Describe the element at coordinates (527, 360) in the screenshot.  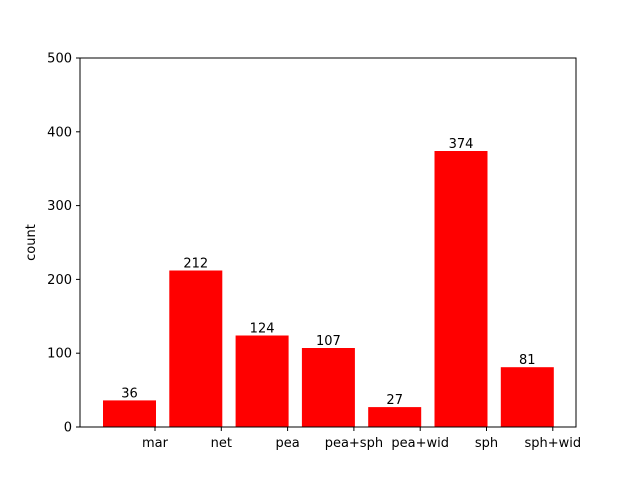
I see `value-label-sph+wid: 81` at that location.